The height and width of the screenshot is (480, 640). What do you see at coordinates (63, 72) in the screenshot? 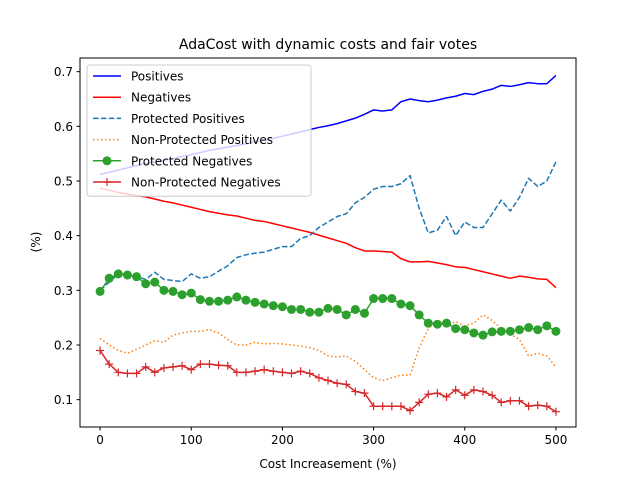
I see `y-tick-label: 0.7` at bounding box center [63, 72].